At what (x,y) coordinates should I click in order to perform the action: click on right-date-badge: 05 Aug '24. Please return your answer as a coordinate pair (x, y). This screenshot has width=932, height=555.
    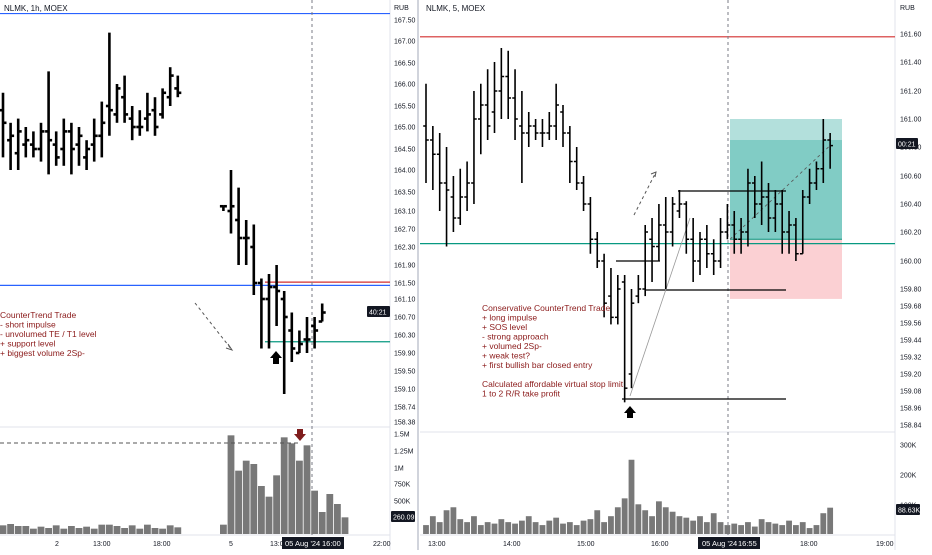
    Looking at the image, I should click on (719, 543).